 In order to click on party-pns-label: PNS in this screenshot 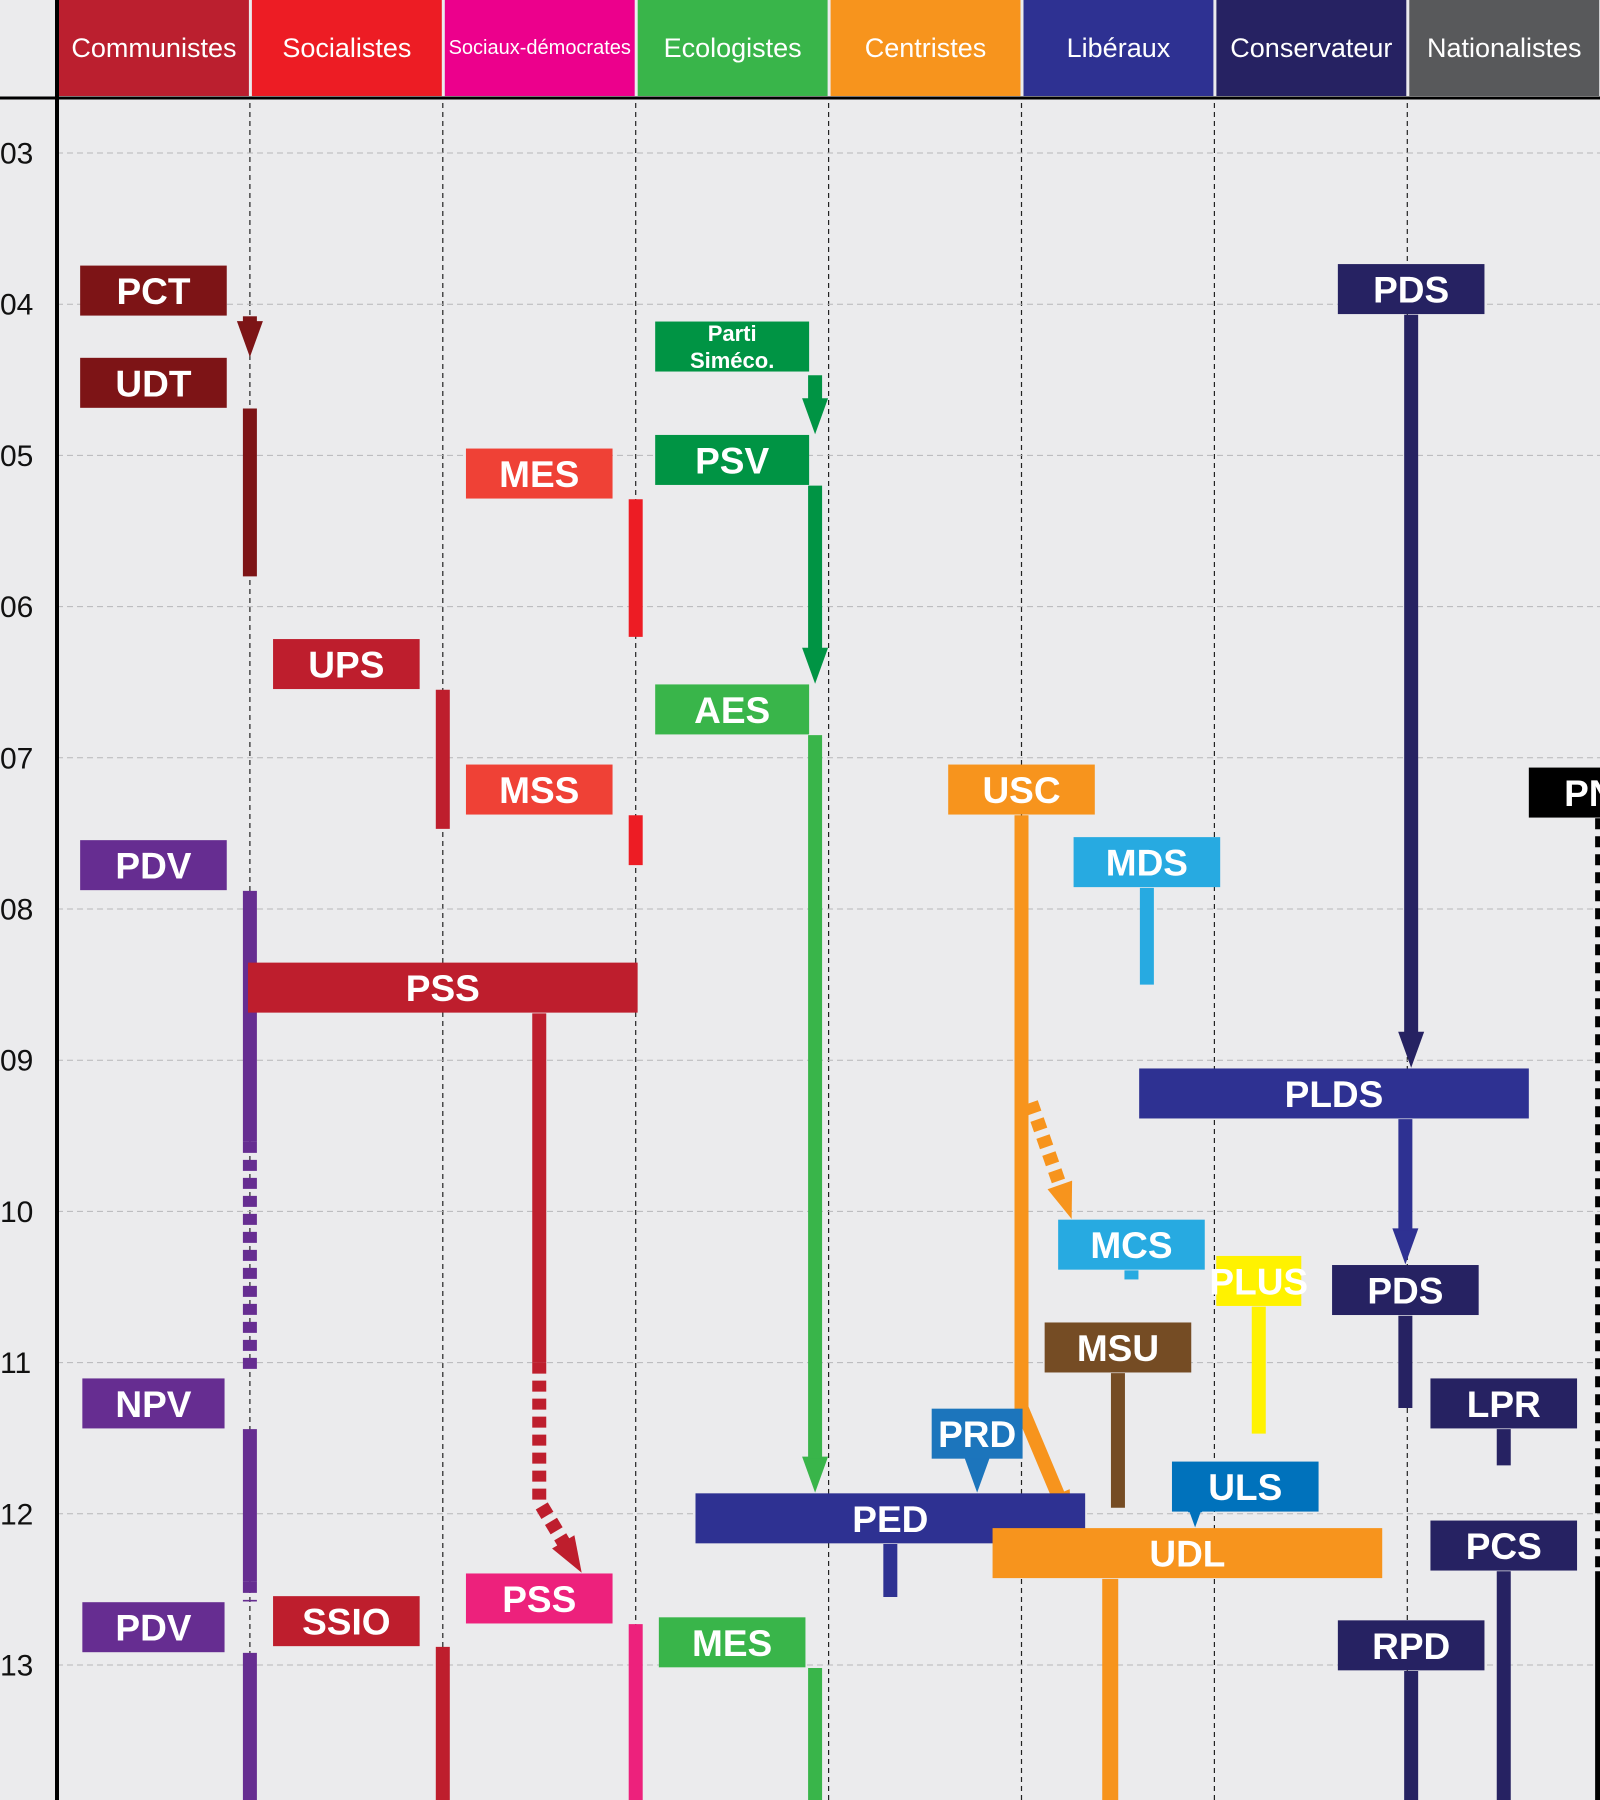, I will do `click(1582, 793)`.